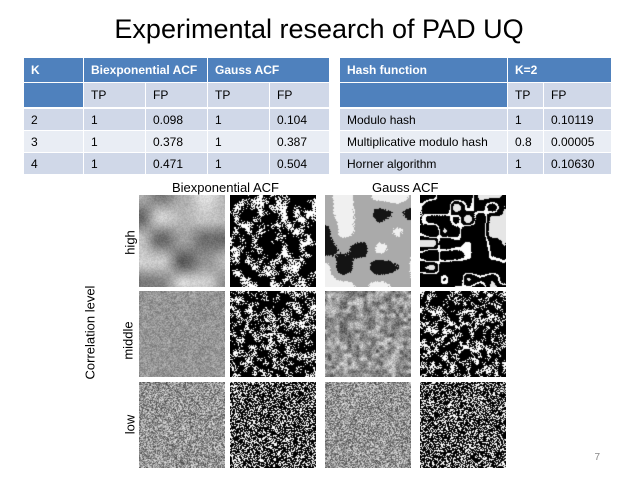  Describe the element at coordinates (299, 141) in the screenshot. I see `cell: 0.387` at that location.